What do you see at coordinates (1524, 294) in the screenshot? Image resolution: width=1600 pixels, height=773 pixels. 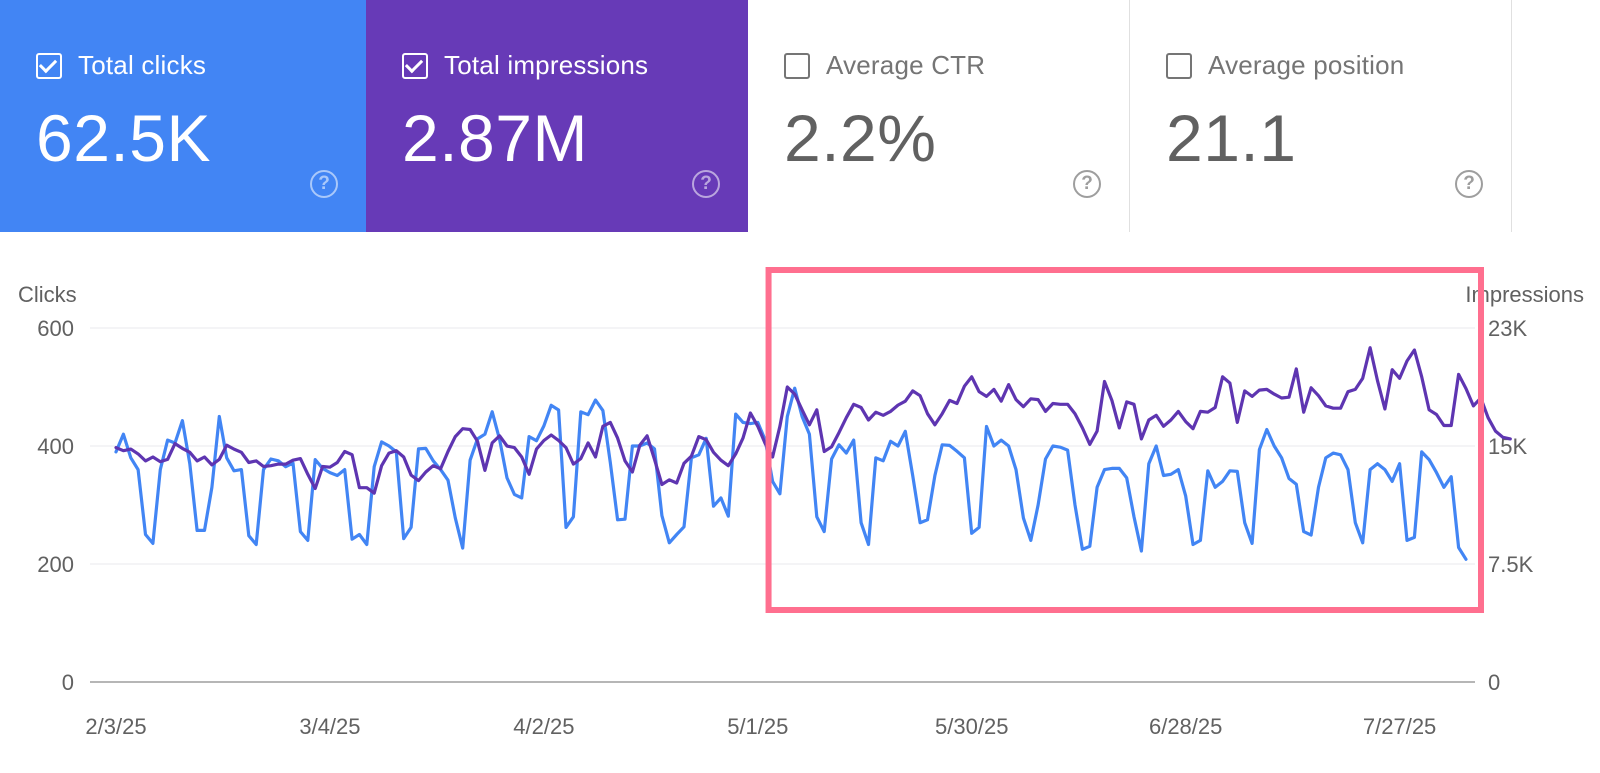 I see `right-axis-title: Impressions` at bounding box center [1524, 294].